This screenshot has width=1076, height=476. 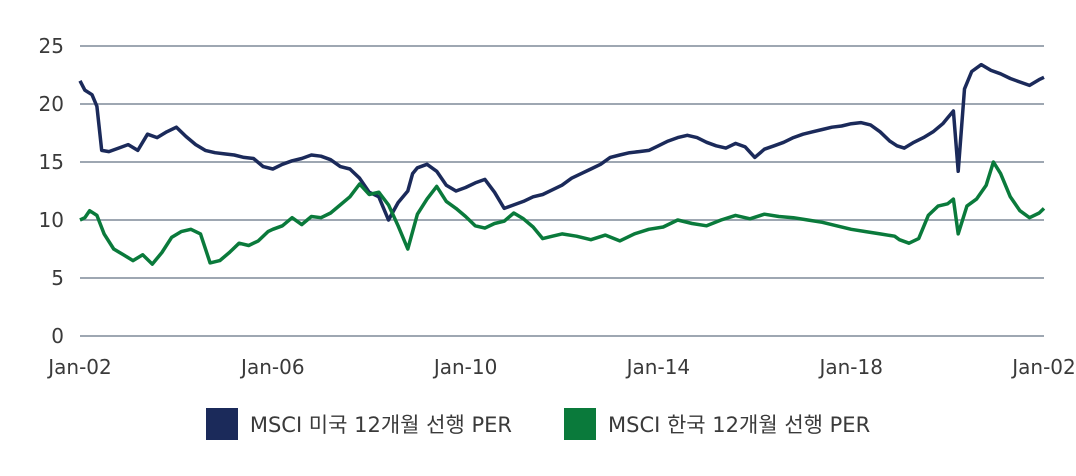 What do you see at coordinates (51, 46) in the screenshot?
I see `y-tick-label: 25` at bounding box center [51, 46].